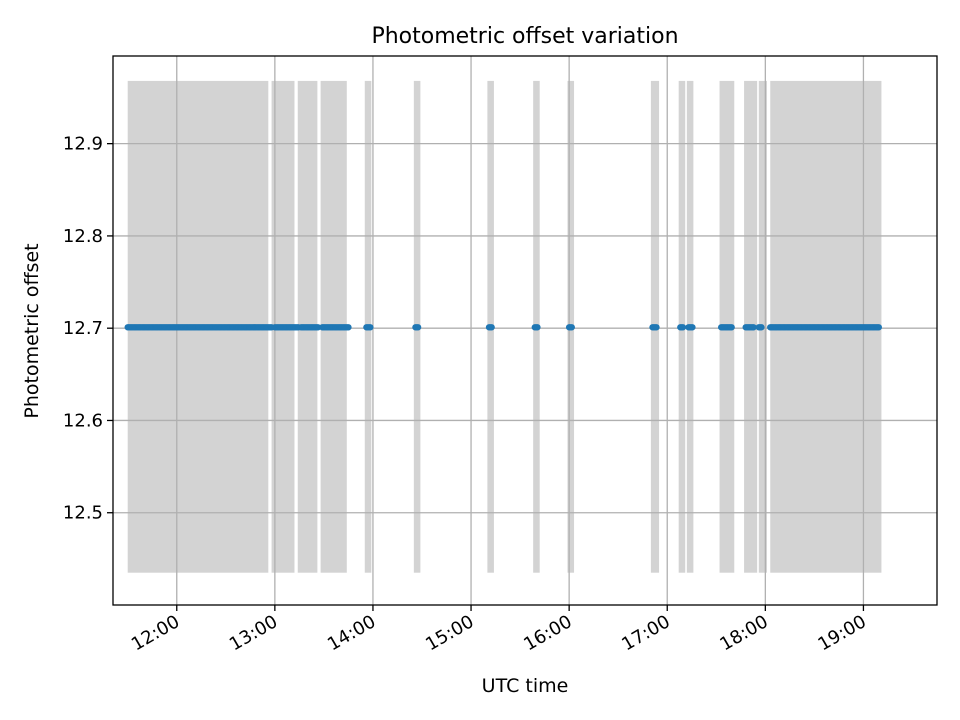 The height and width of the screenshot is (720, 960). Describe the element at coordinates (524, 36) in the screenshot. I see `chart-title: Photometric offset variation` at that location.